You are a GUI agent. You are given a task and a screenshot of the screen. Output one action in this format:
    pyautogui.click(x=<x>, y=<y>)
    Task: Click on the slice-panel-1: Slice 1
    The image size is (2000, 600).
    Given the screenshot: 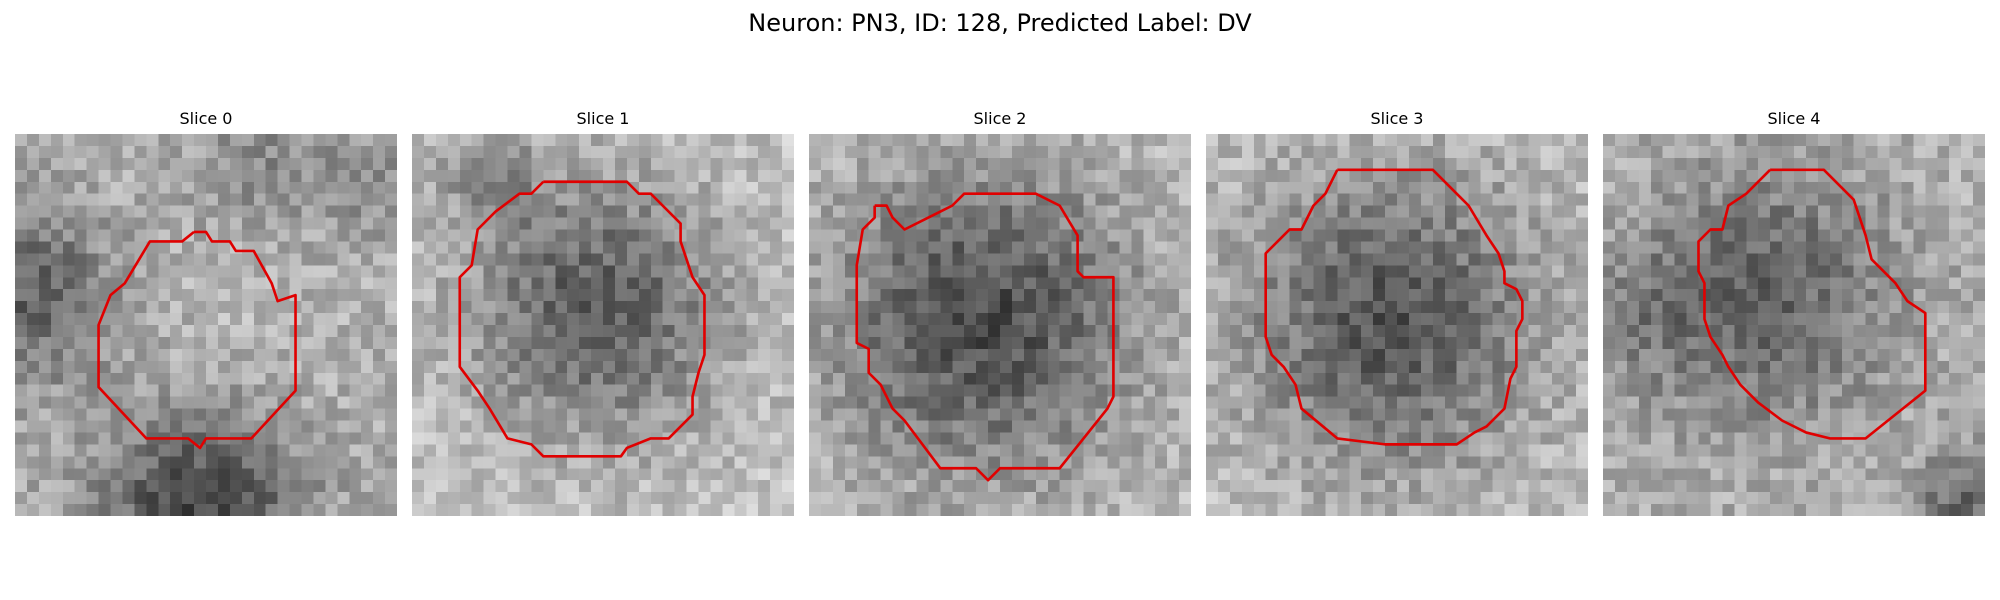 What is the action you would take?
    pyautogui.click(x=603, y=312)
    